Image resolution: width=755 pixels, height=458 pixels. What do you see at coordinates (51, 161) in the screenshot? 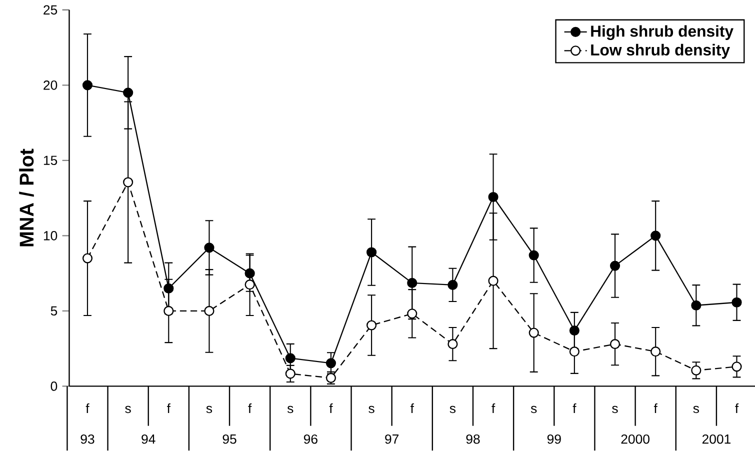
I see `y-tick-label: 15` at bounding box center [51, 161].